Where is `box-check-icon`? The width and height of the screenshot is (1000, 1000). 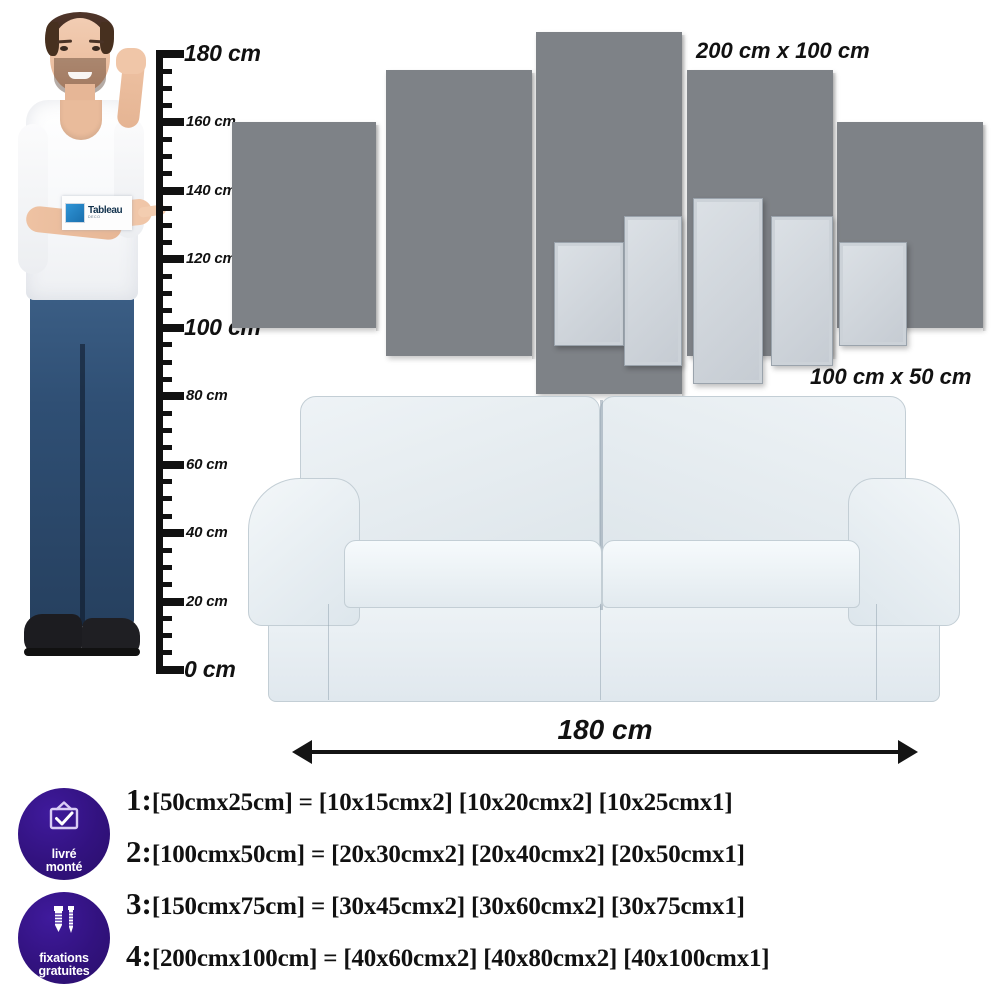
box-check-icon is located at coordinates (64, 817).